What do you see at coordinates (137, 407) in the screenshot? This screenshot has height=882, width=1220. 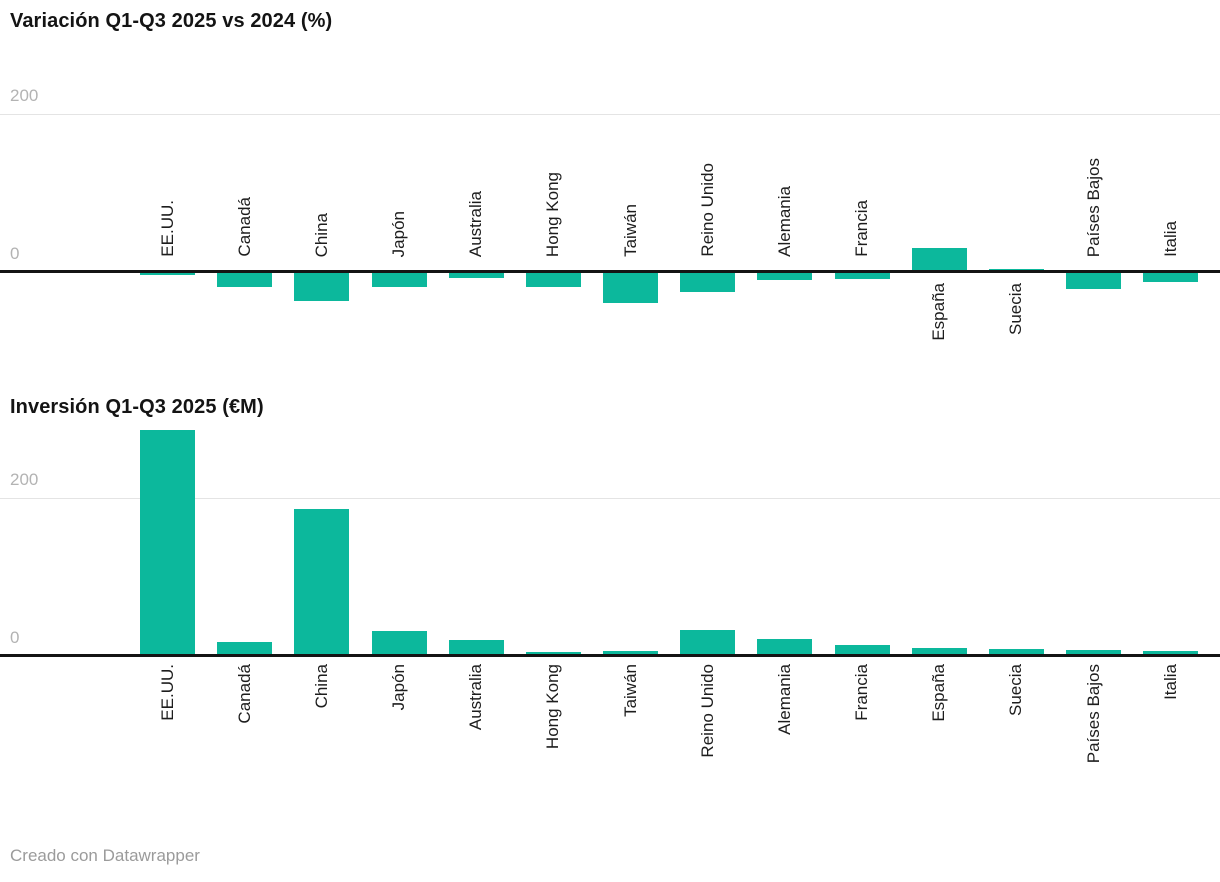 I see `chart-title-inversion: Inversión Q1-Q3 2025 (€M)` at bounding box center [137, 407].